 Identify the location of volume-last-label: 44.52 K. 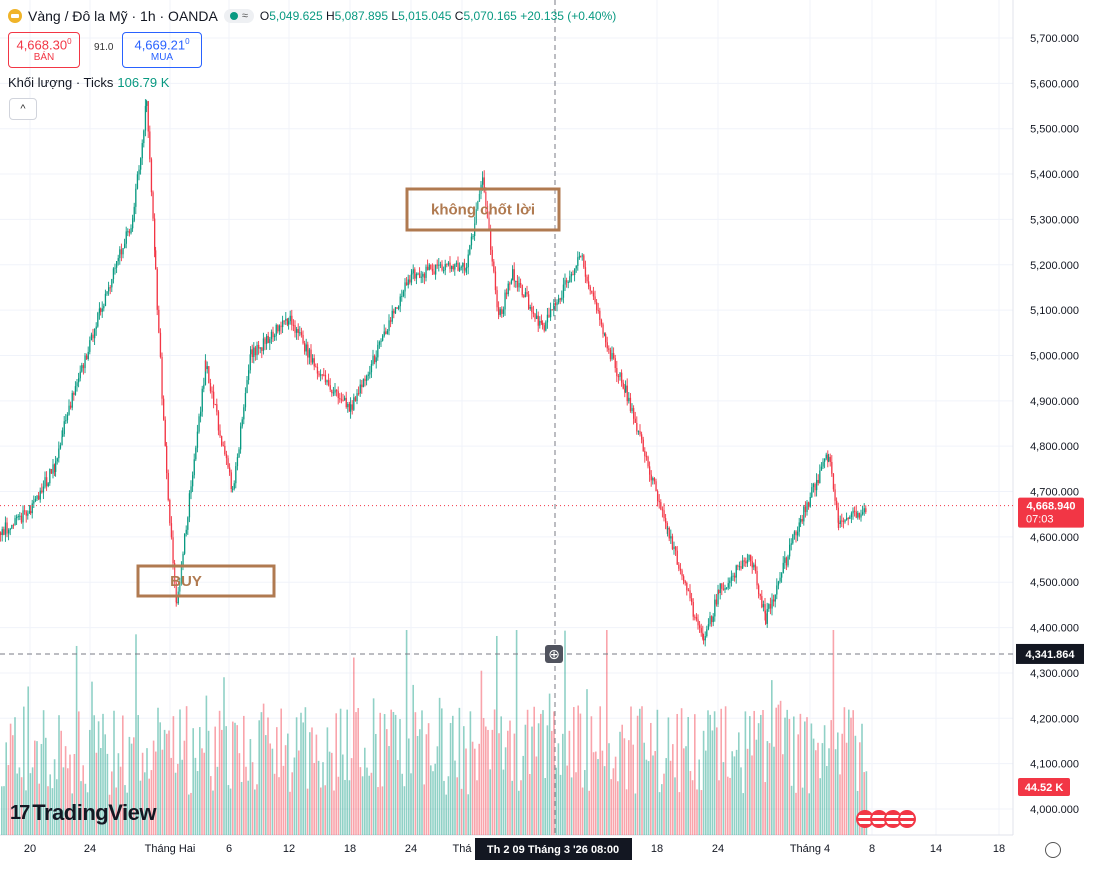
(1044, 788).